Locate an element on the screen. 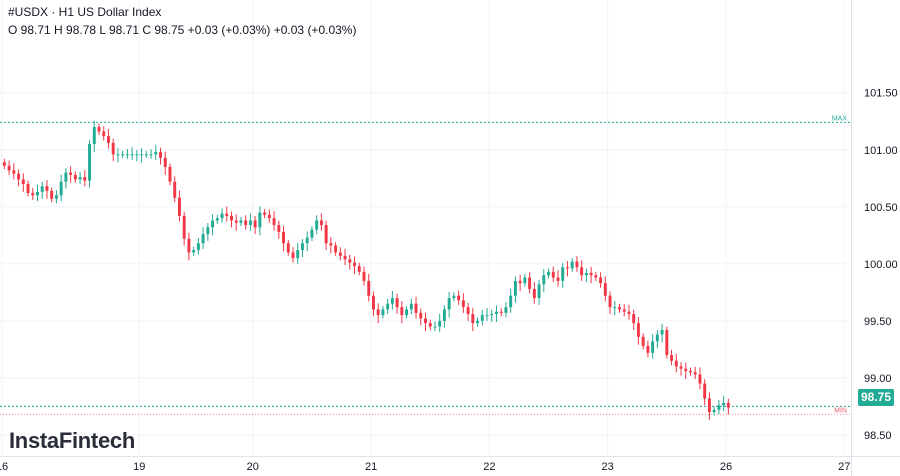 The width and height of the screenshot is (900, 476). time-axis: 16 19 20 21 22 23 26 27 is located at coordinates (450, 464).